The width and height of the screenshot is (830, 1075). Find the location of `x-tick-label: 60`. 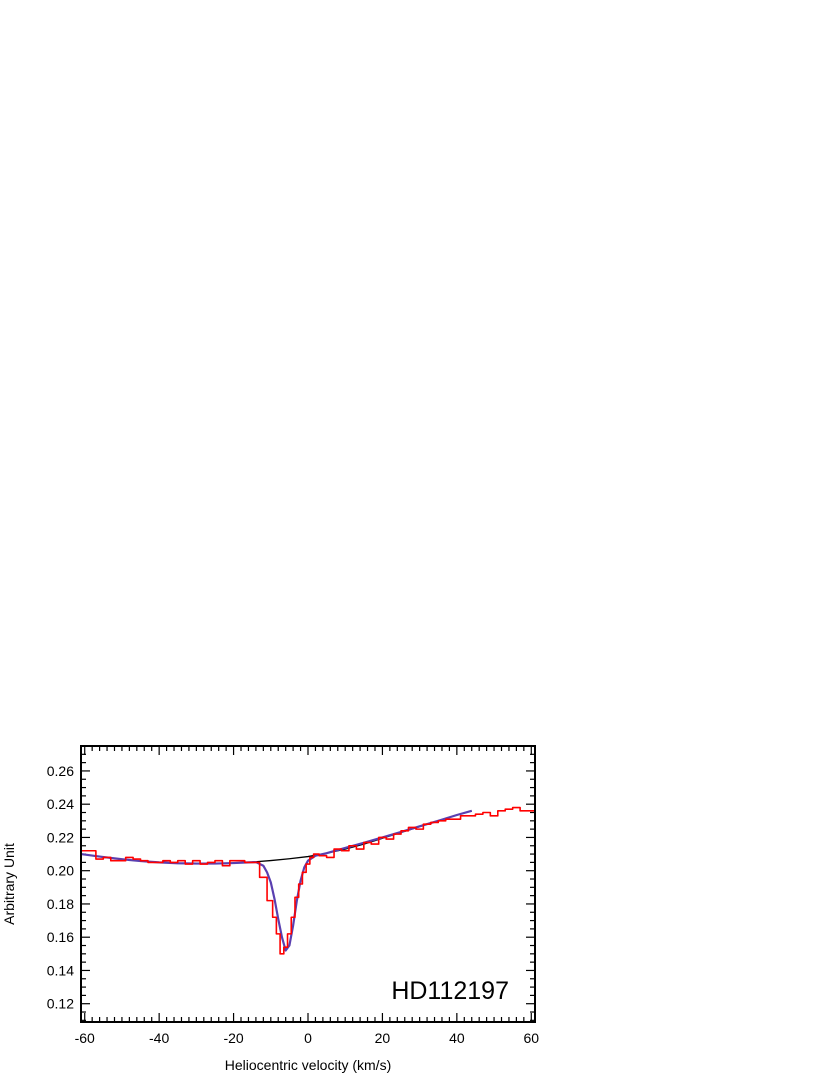

x-tick-label: 60 is located at coordinates (531, 1038).